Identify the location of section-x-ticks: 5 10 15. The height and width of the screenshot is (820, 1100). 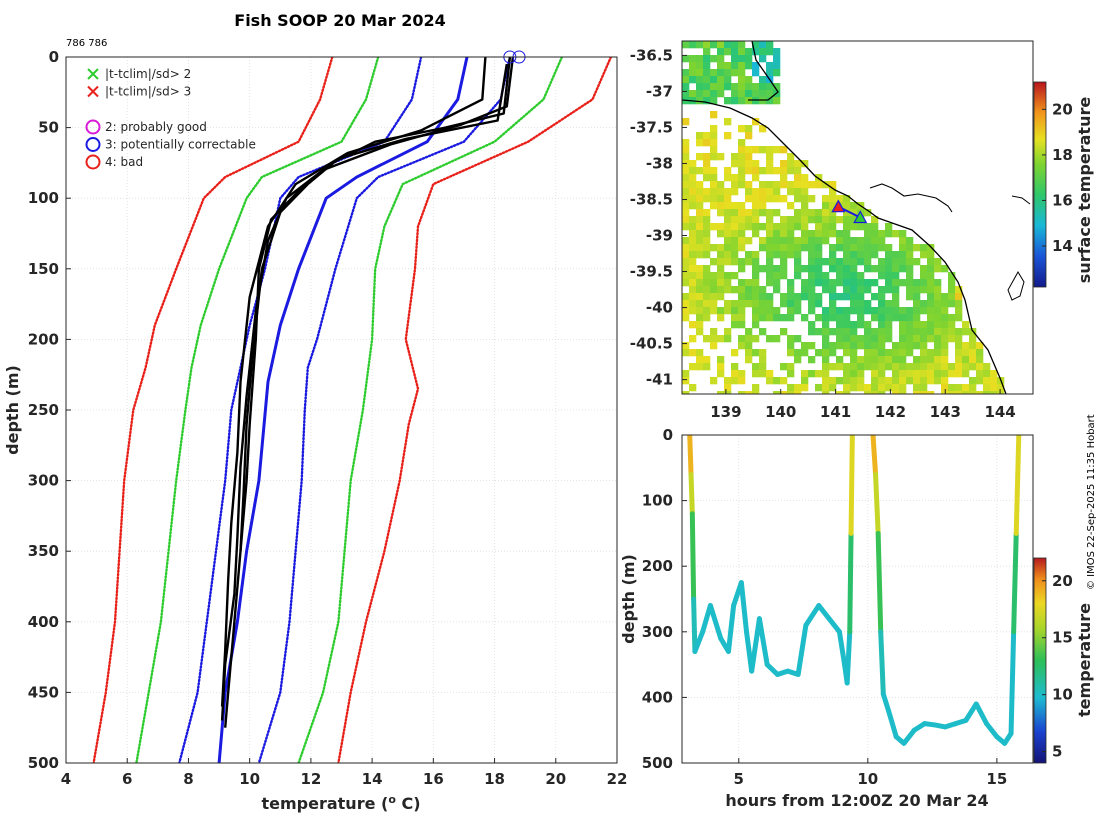
(870, 773).